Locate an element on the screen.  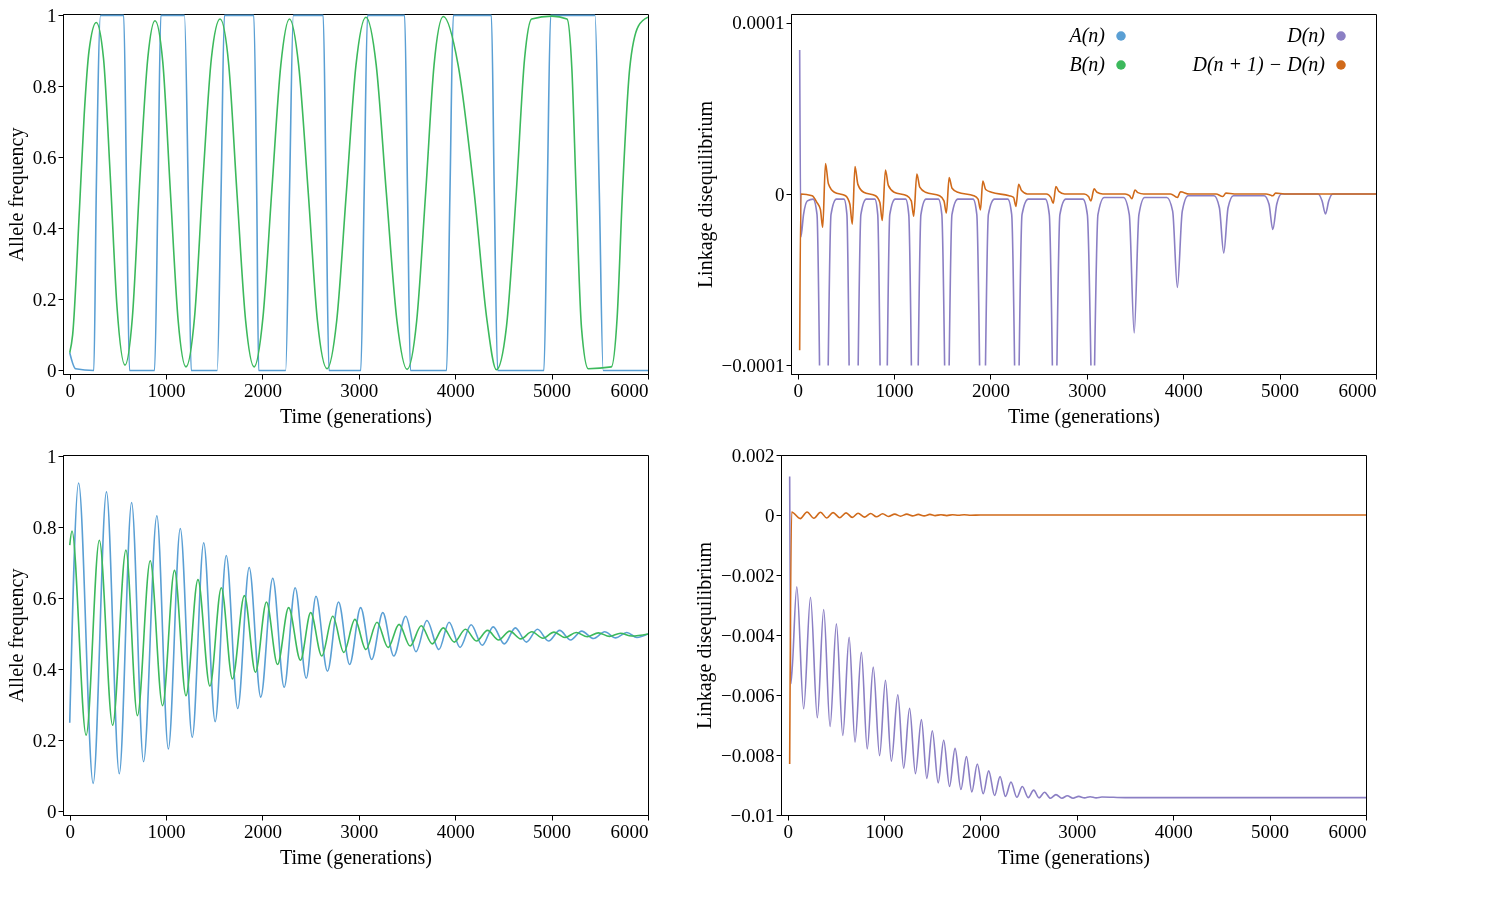
y-tick-label: −0.006 is located at coordinates (748, 695).